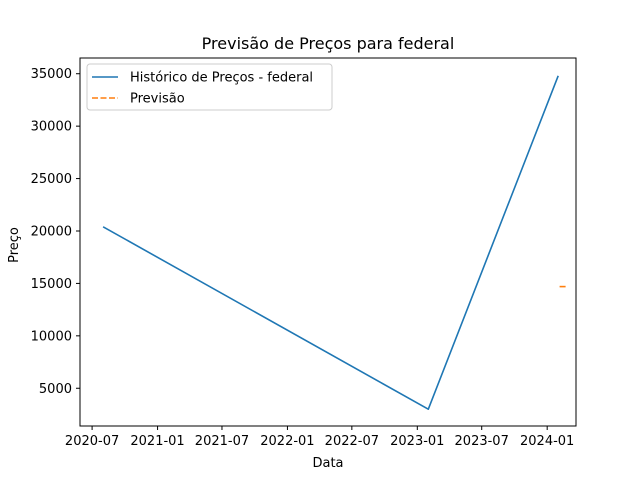 This screenshot has width=640, height=480. What do you see at coordinates (51, 284) in the screenshot?
I see `y-tick-label: 15000` at bounding box center [51, 284].